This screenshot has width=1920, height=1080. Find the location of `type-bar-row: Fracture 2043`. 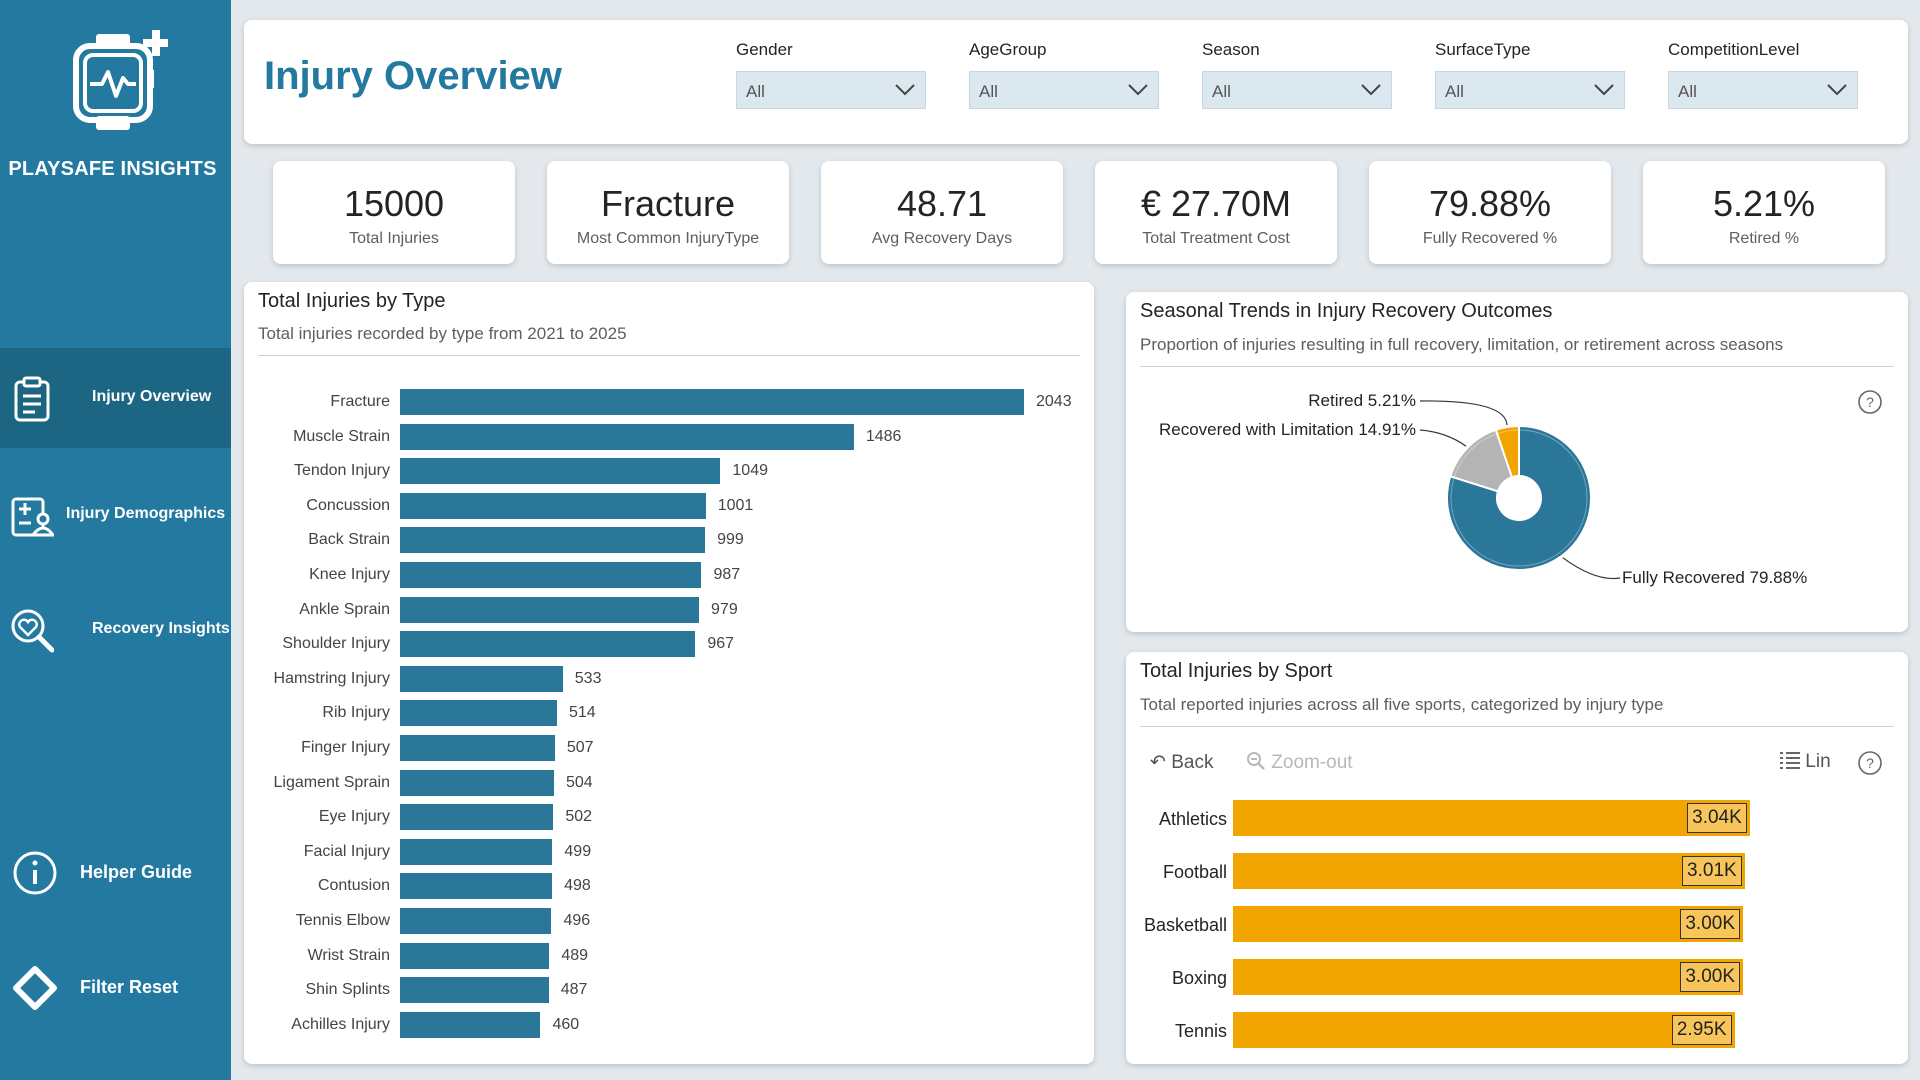

type-bar-row: Fracture 2043 is located at coordinates (669, 402).